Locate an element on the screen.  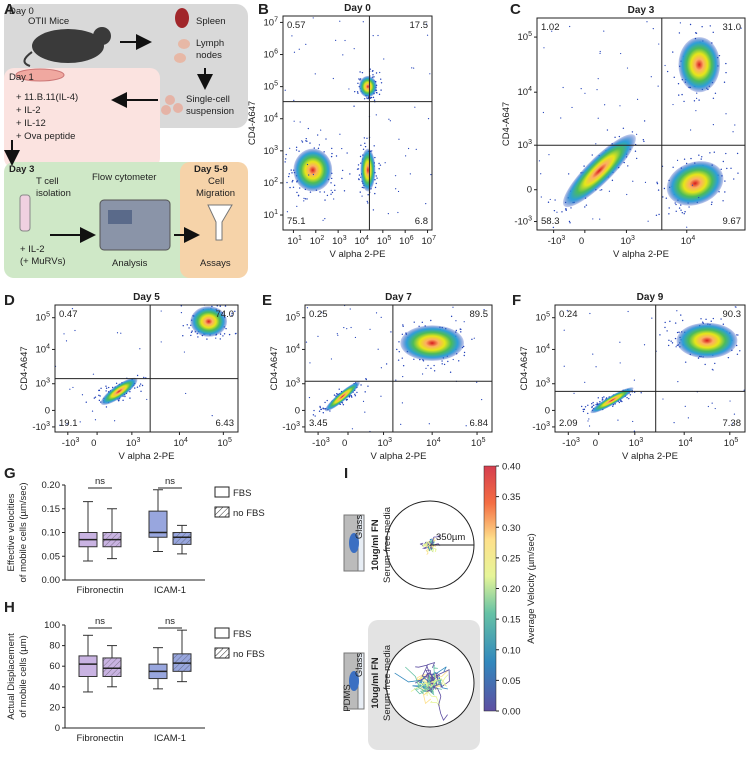
quadrant-value: 3.45 is located at coordinates (318, 423).